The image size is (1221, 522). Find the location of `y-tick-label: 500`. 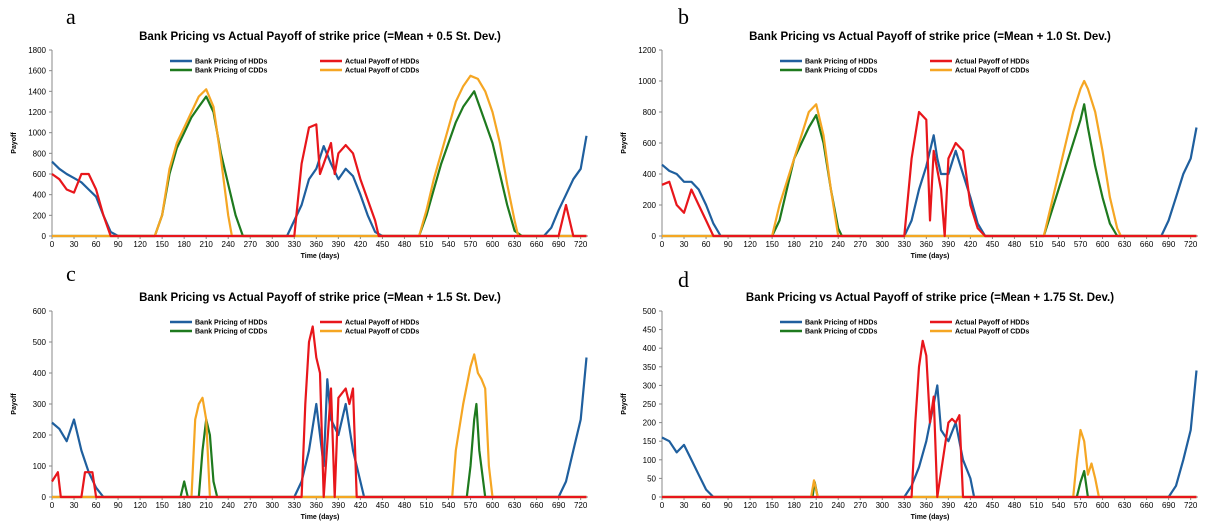

y-tick-label: 500 is located at coordinates (650, 311).